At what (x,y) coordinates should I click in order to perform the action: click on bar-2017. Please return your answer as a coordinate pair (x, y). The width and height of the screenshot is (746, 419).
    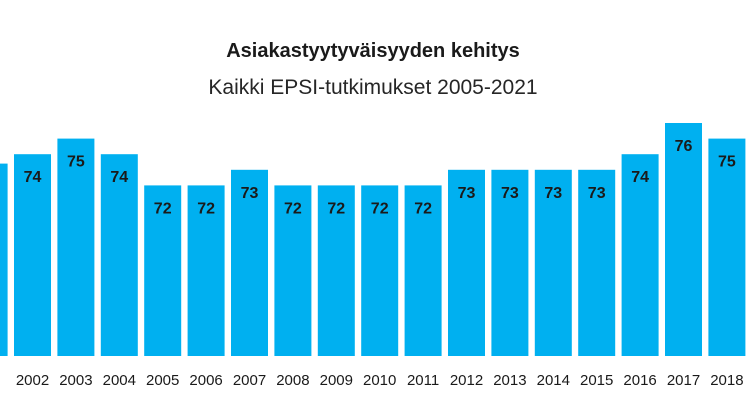
    Looking at the image, I should click on (683, 239).